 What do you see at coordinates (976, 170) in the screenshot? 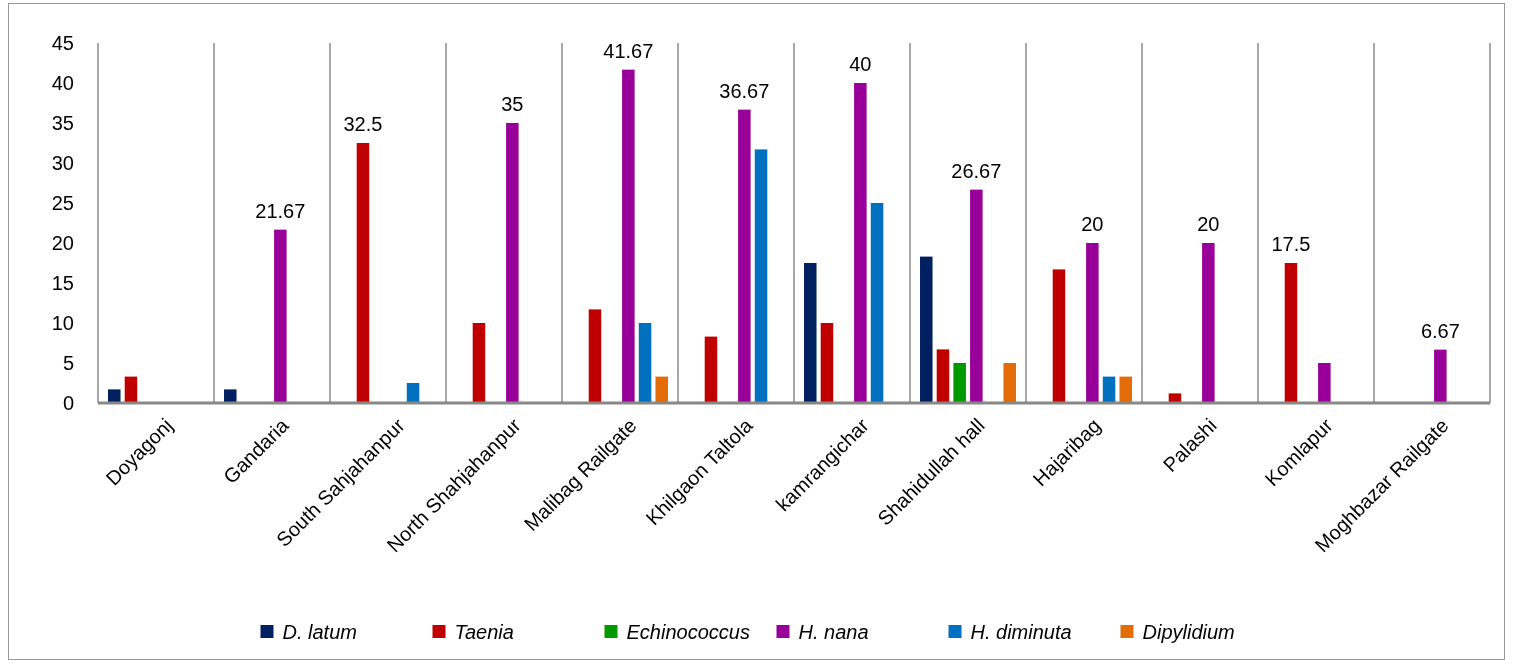
I see `data-label: 26.67` at bounding box center [976, 170].